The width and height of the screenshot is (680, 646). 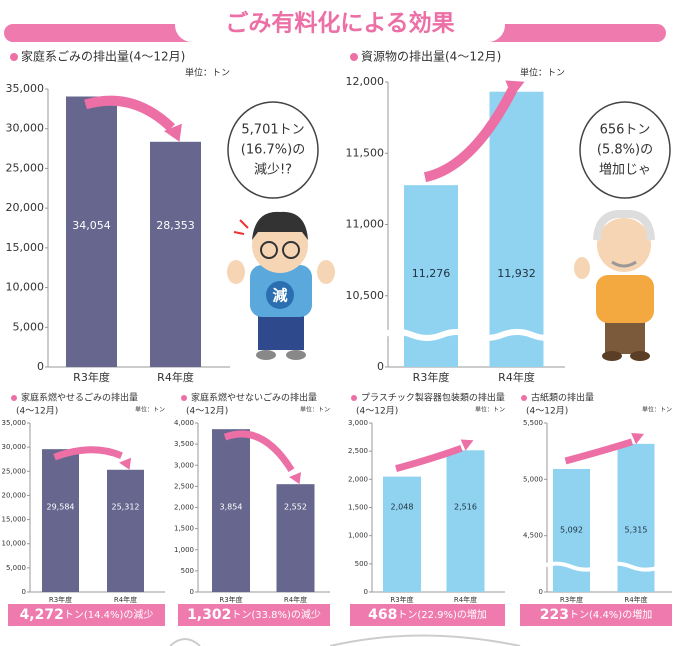 I want to click on value-label: 2,516, so click(x=465, y=507).